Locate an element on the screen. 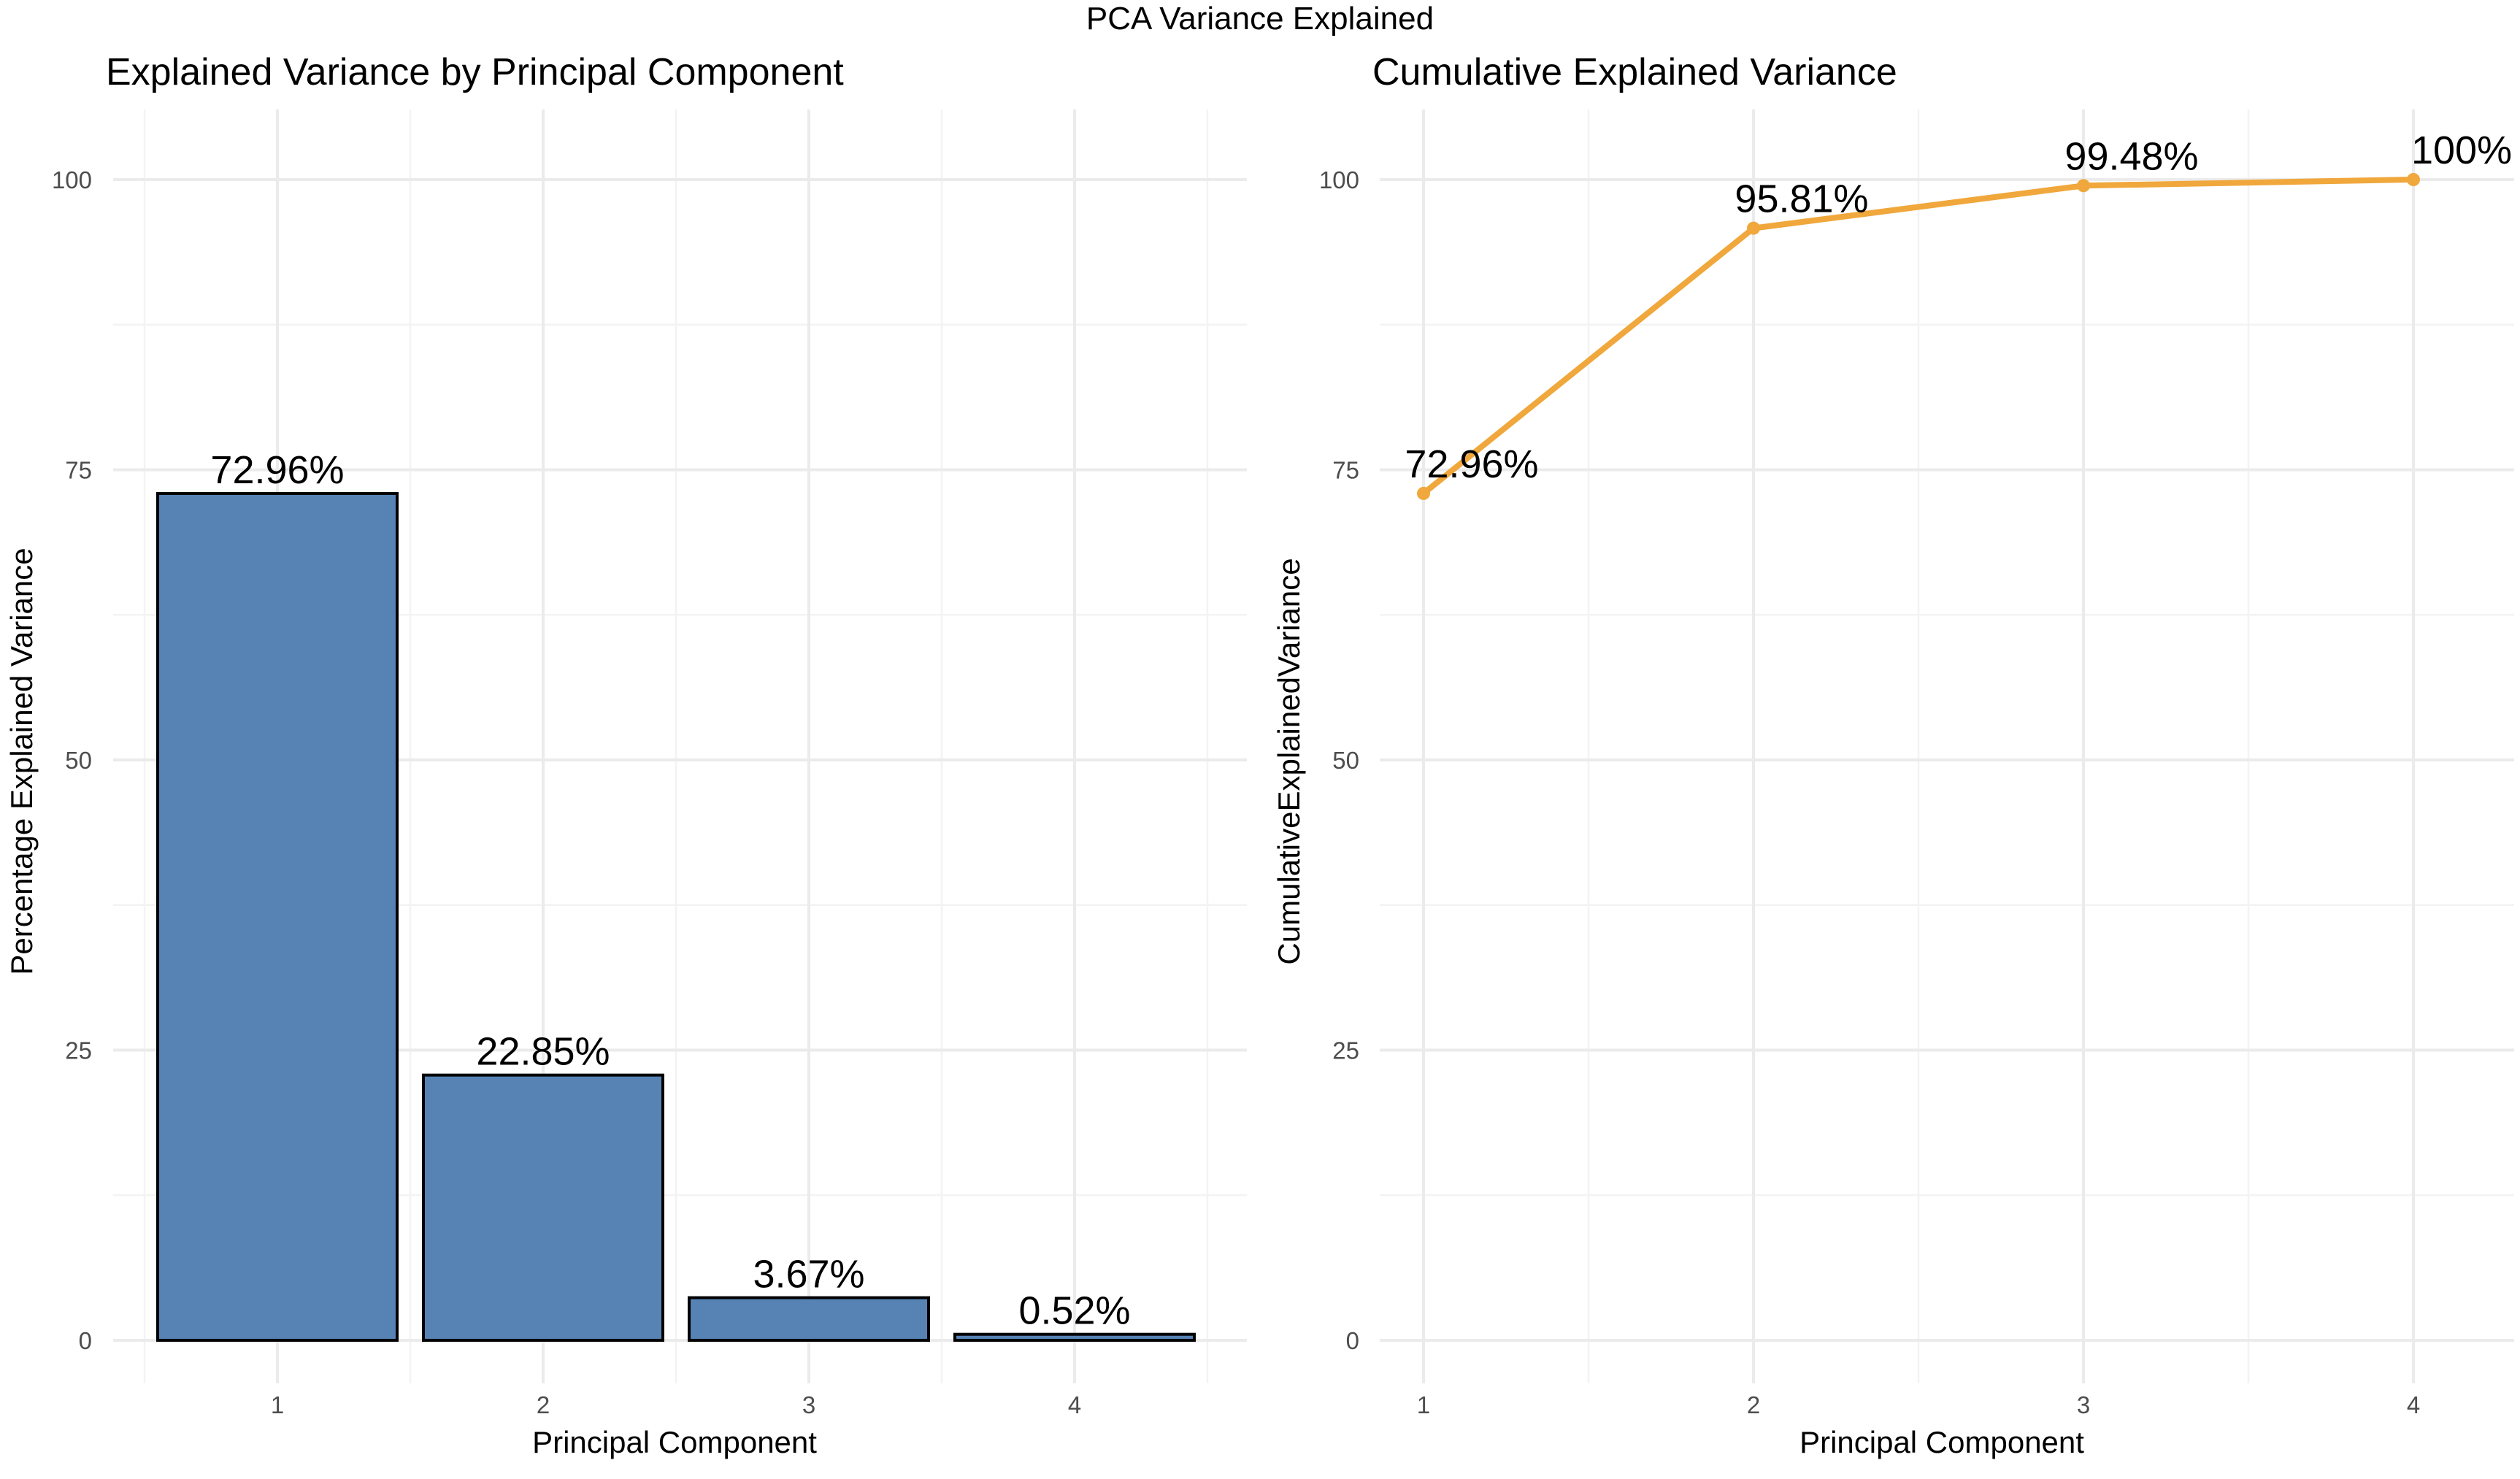  line-data-label: 95.81% is located at coordinates (1802, 199).